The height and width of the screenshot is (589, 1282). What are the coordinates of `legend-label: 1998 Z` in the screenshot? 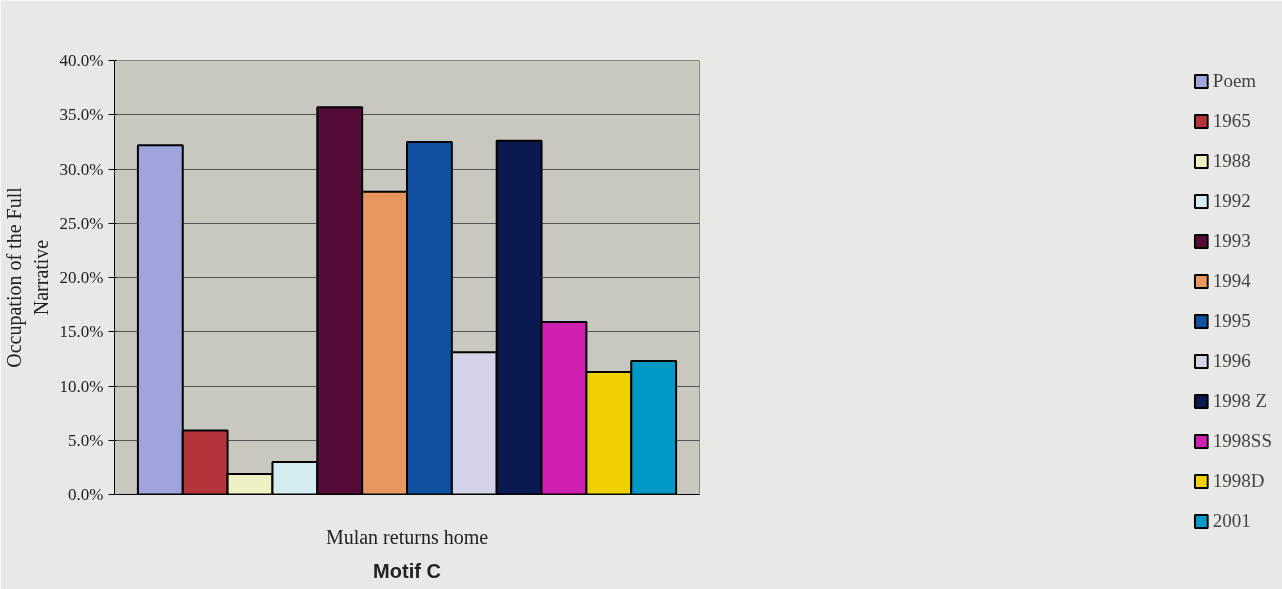 It's located at (1240, 401).